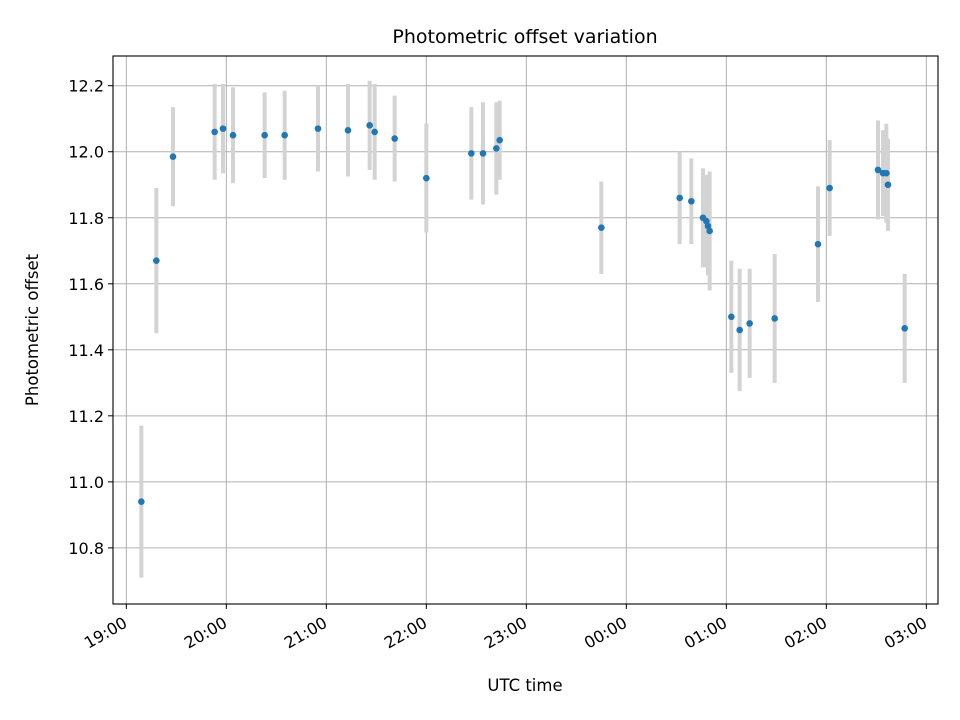 The width and height of the screenshot is (960, 720). What do you see at coordinates (905, 633) in the screenshot?
I see `x-tick-label: 03:00` at bounding box center [905, 633].